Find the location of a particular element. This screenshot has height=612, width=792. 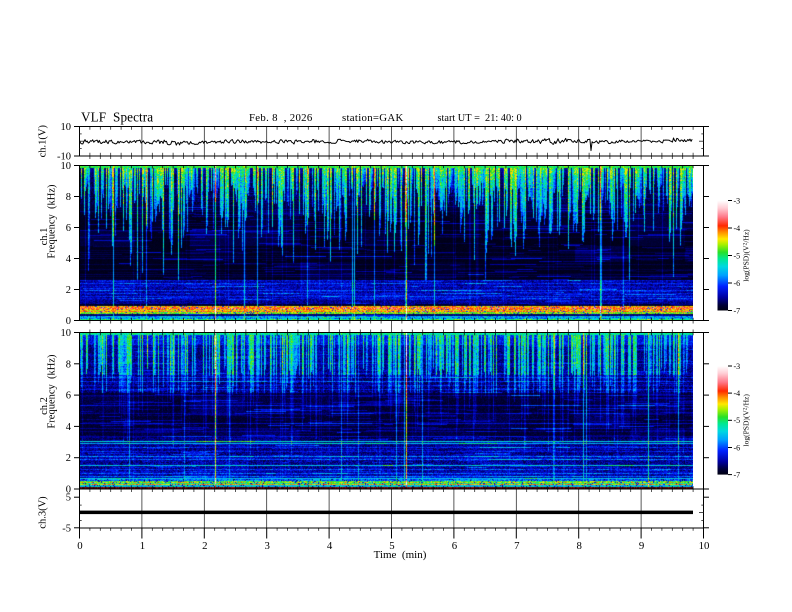

svg-text: Time (min) is located at coordinates (400, 555).